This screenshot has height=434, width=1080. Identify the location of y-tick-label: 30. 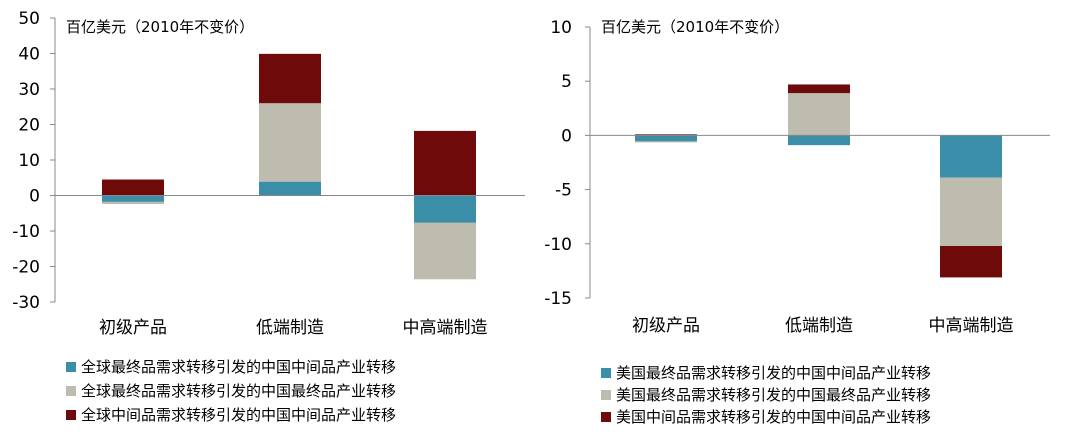
(29, 90).